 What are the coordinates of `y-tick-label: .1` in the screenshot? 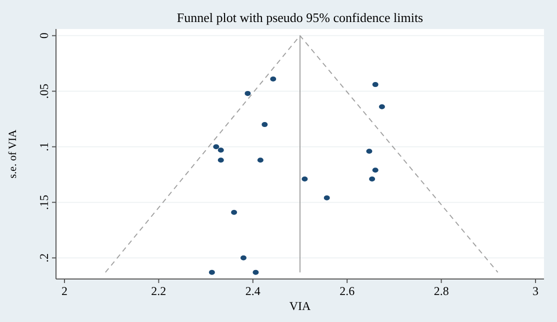 It's located at (44, 147).